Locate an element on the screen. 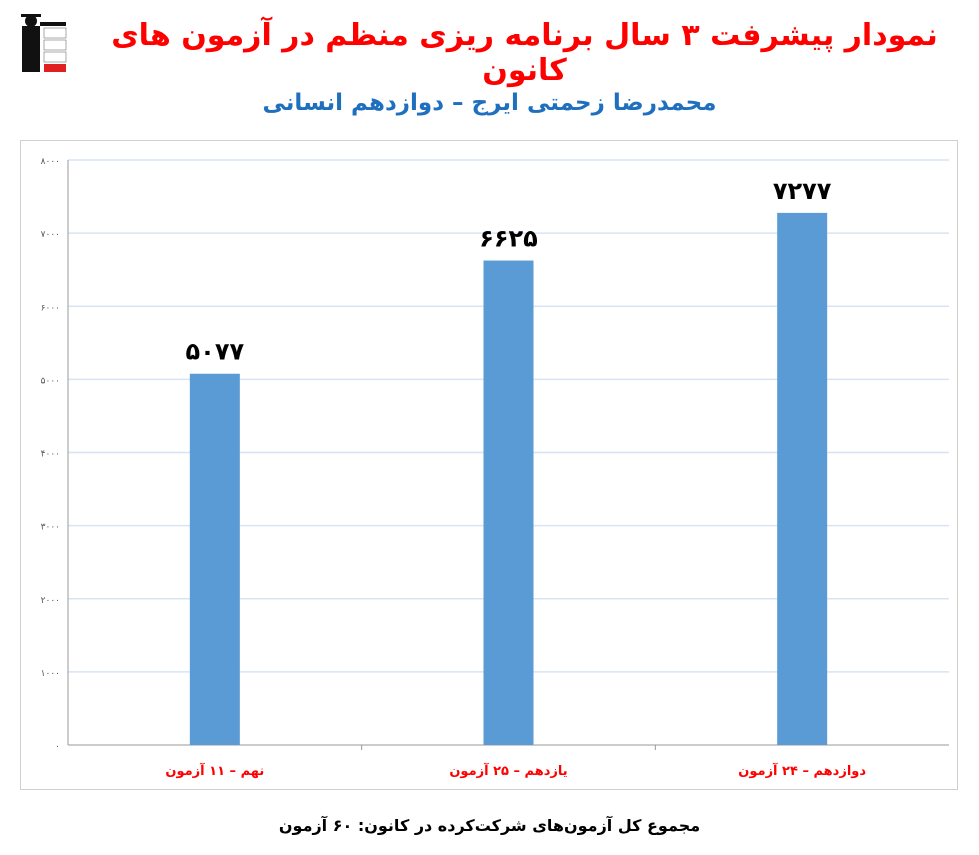 Image resolution: width=979 pixels, height=855 pixels. y-tick-label: ۰ is located at coordinates (57, 747).